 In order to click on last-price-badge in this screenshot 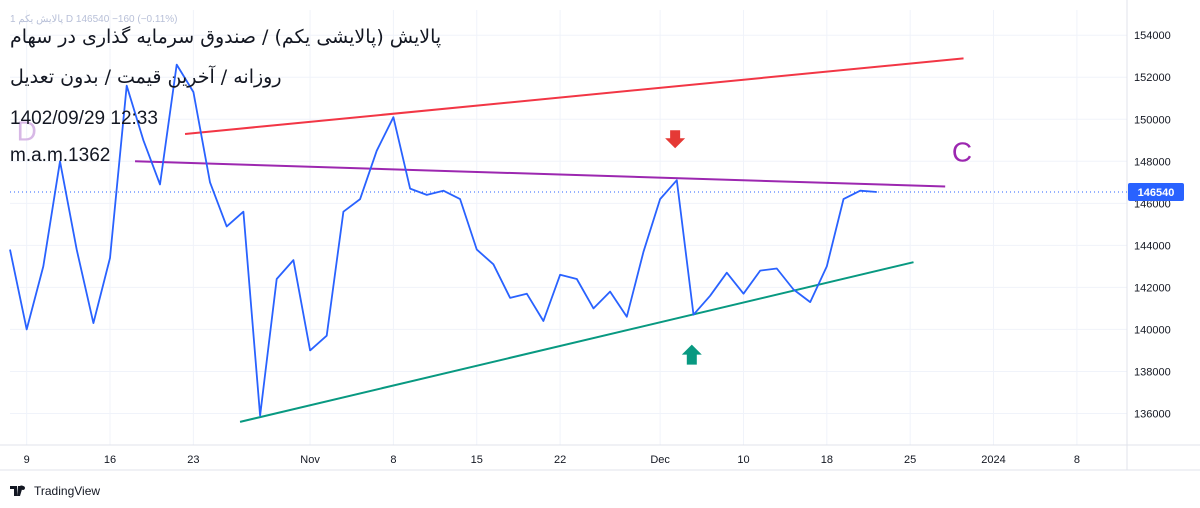, I will do `click(1156, 191)`.